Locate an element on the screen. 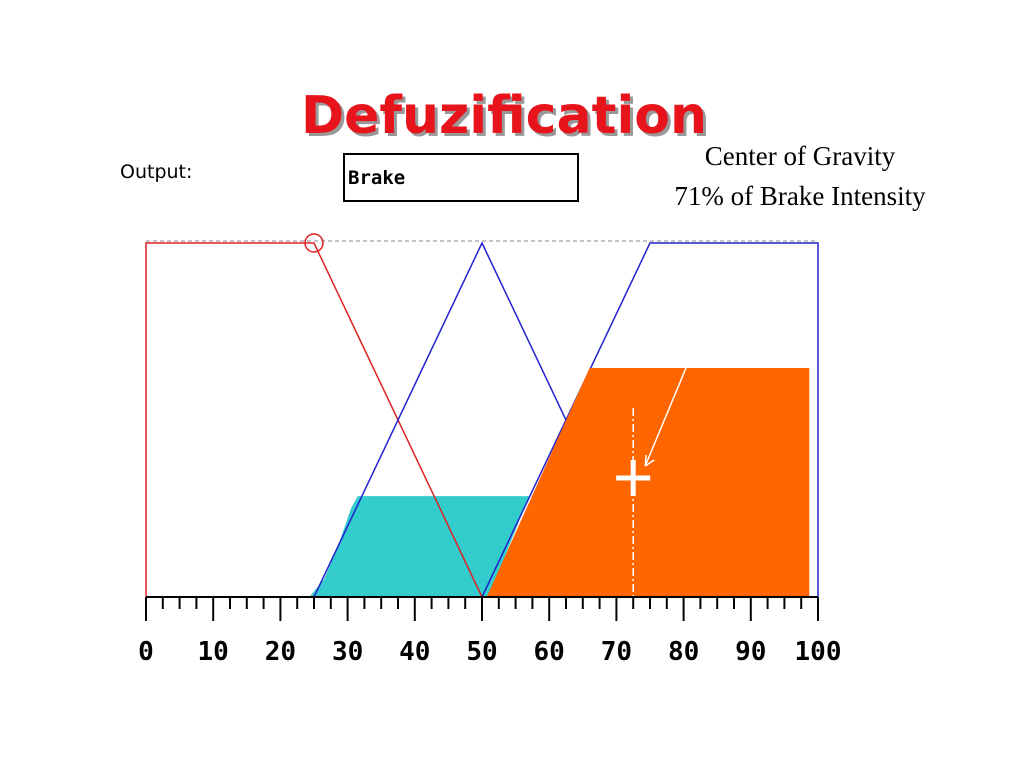  title: Defuzification is located at coordinates (504, 116).